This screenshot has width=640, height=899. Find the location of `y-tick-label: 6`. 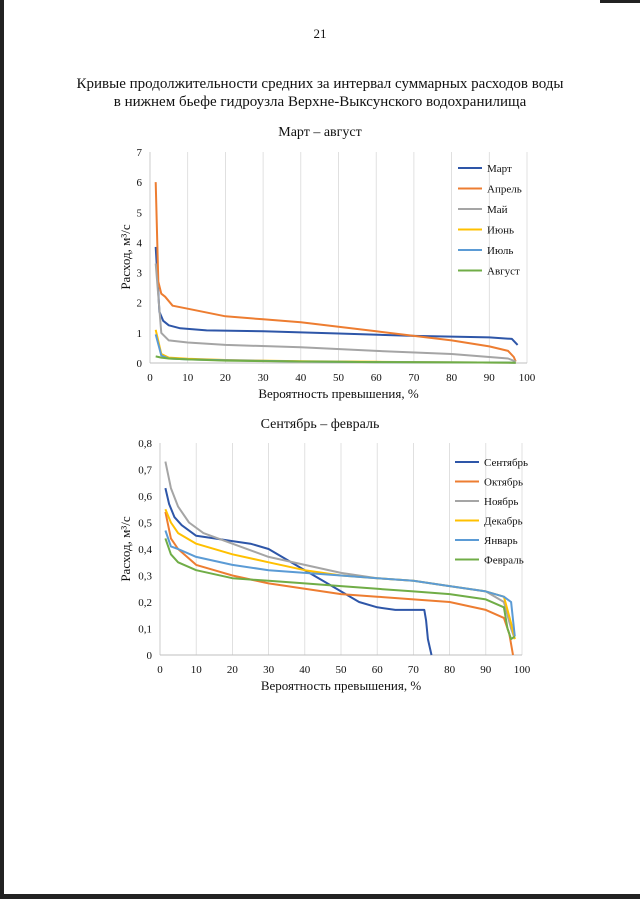

y-tick-label: 6 is located at coordinates (140, 183).